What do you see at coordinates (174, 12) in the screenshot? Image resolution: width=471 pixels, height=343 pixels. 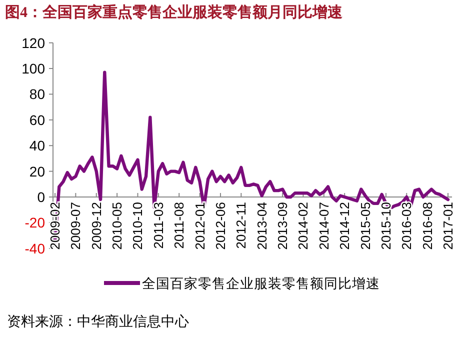 I see `chart-title: 图4：全国百家重点零售企业服装零售额月同比增速` at bounding box center [174, 12].